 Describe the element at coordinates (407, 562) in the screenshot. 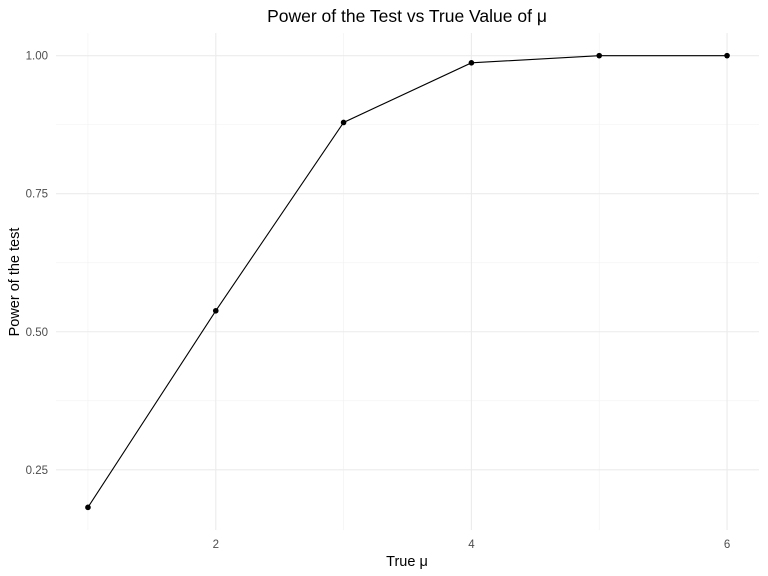

I see `x-axis-title: True μ` at that location.